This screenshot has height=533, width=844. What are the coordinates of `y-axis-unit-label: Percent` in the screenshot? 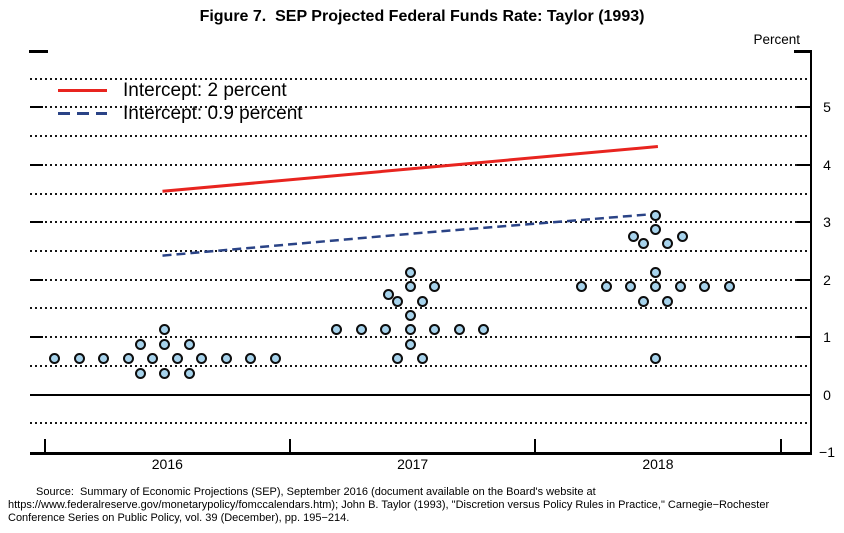 It's located at (776, 39).